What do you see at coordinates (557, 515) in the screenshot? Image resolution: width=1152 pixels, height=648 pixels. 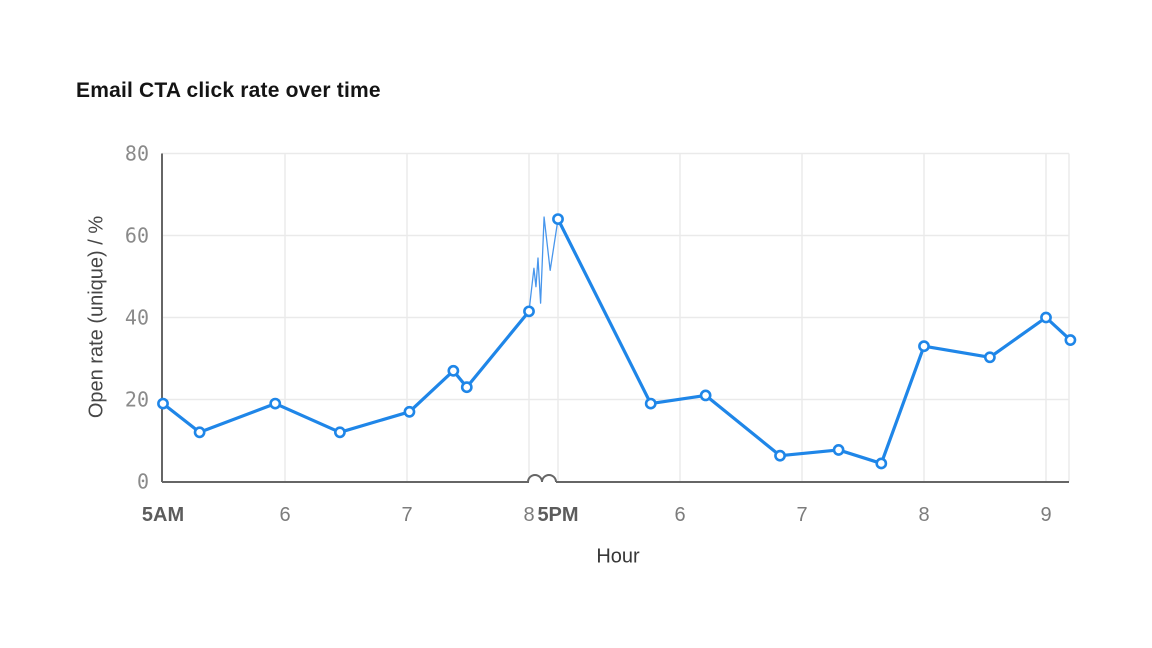 I see `x-tick-label: 5PM` at bounding box center [557, 515].